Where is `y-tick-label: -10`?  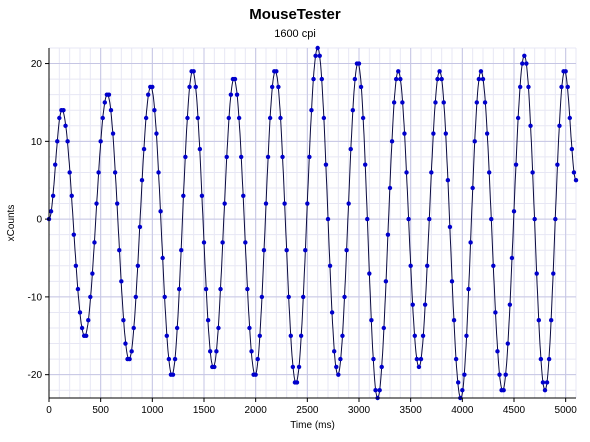 y-tick-label: -10 is located at coordinates (35, 297).